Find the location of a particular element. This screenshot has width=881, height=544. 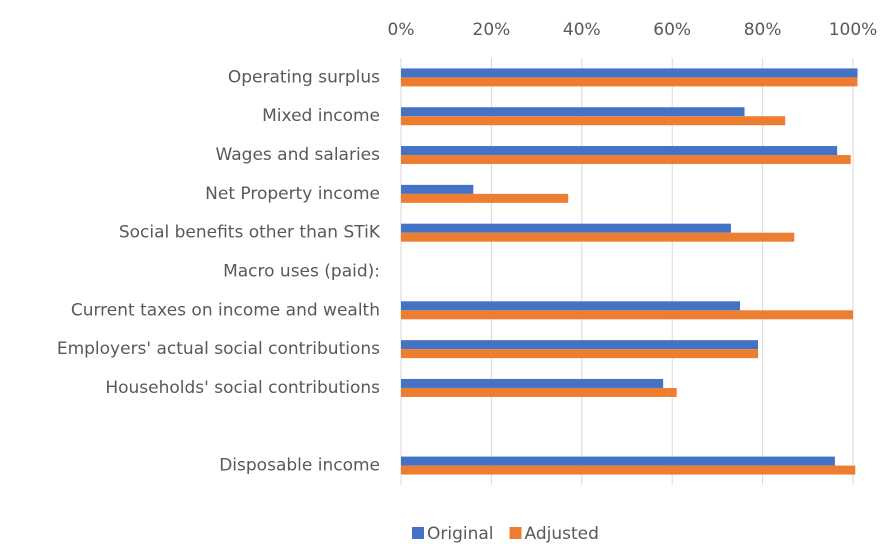

x-tick-label: 40% is located at coordinates (582, 30).